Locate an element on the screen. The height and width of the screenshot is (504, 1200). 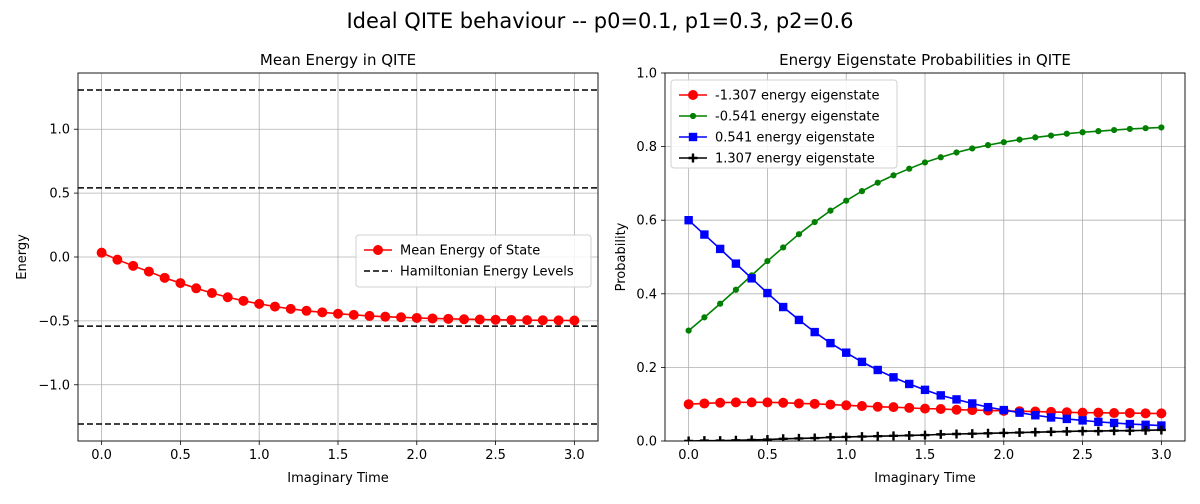
x-tick-label: 0.5 is located at coordinates (180, 455).